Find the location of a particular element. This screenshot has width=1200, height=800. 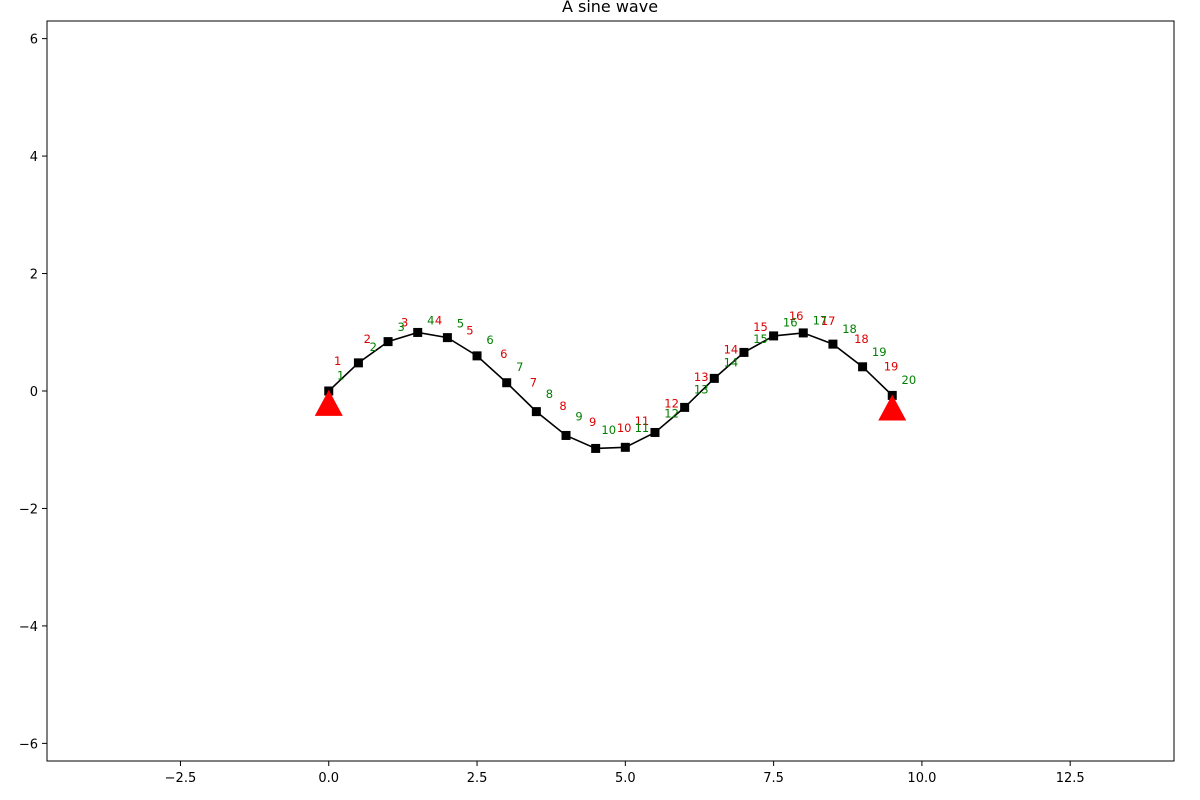

y-tick-label: 6 is located at coordinates (34, 40).